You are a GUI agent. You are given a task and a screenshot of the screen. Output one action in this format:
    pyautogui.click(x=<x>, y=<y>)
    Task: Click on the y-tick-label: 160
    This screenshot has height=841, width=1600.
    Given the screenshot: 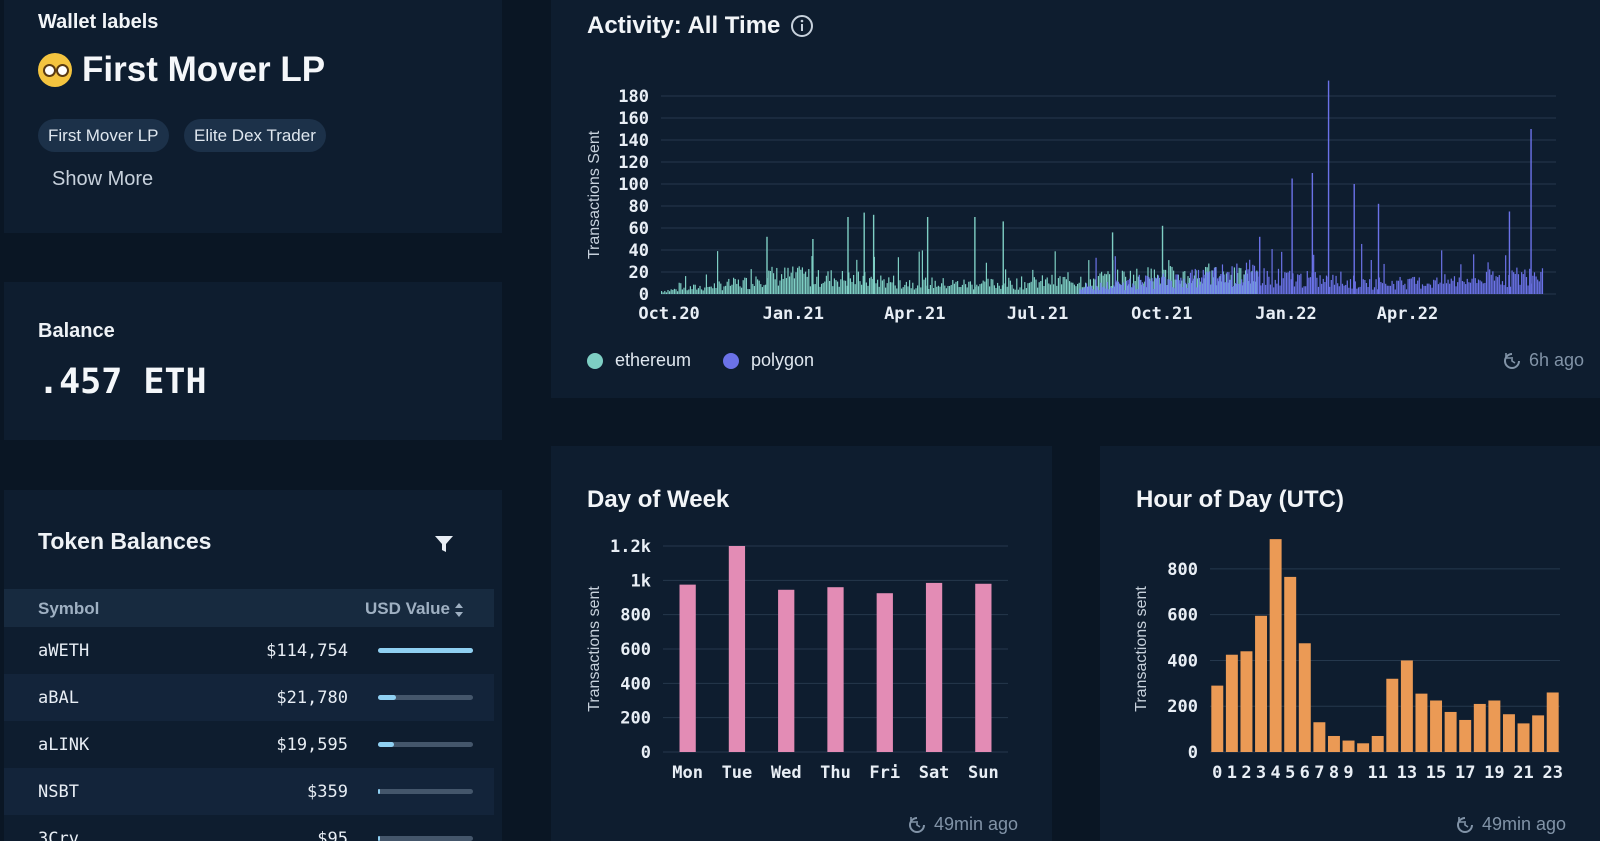 What is the action you would take?
    pyautogui.click(x=633, y=119)
    